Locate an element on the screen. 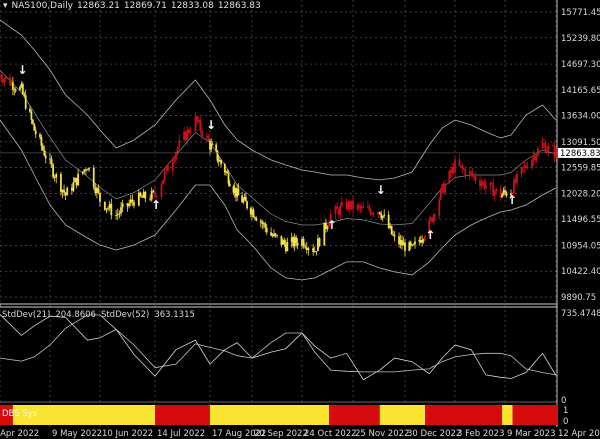 The width and height of the screenshot is (600, 439). stddev-zero-label: 0 is located at coordinates (563, 401).